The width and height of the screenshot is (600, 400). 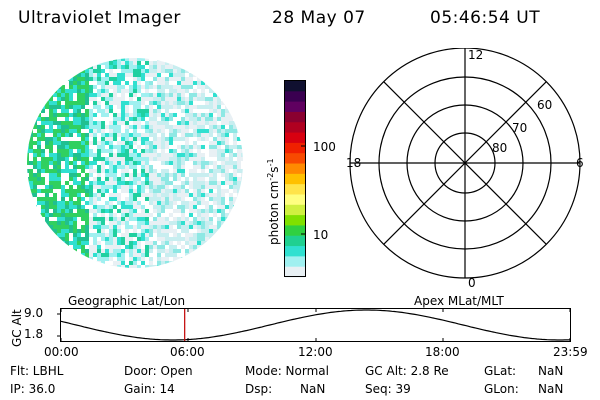 I want to click on colorbar-tick-10: 10, so click(x=321, y=235).